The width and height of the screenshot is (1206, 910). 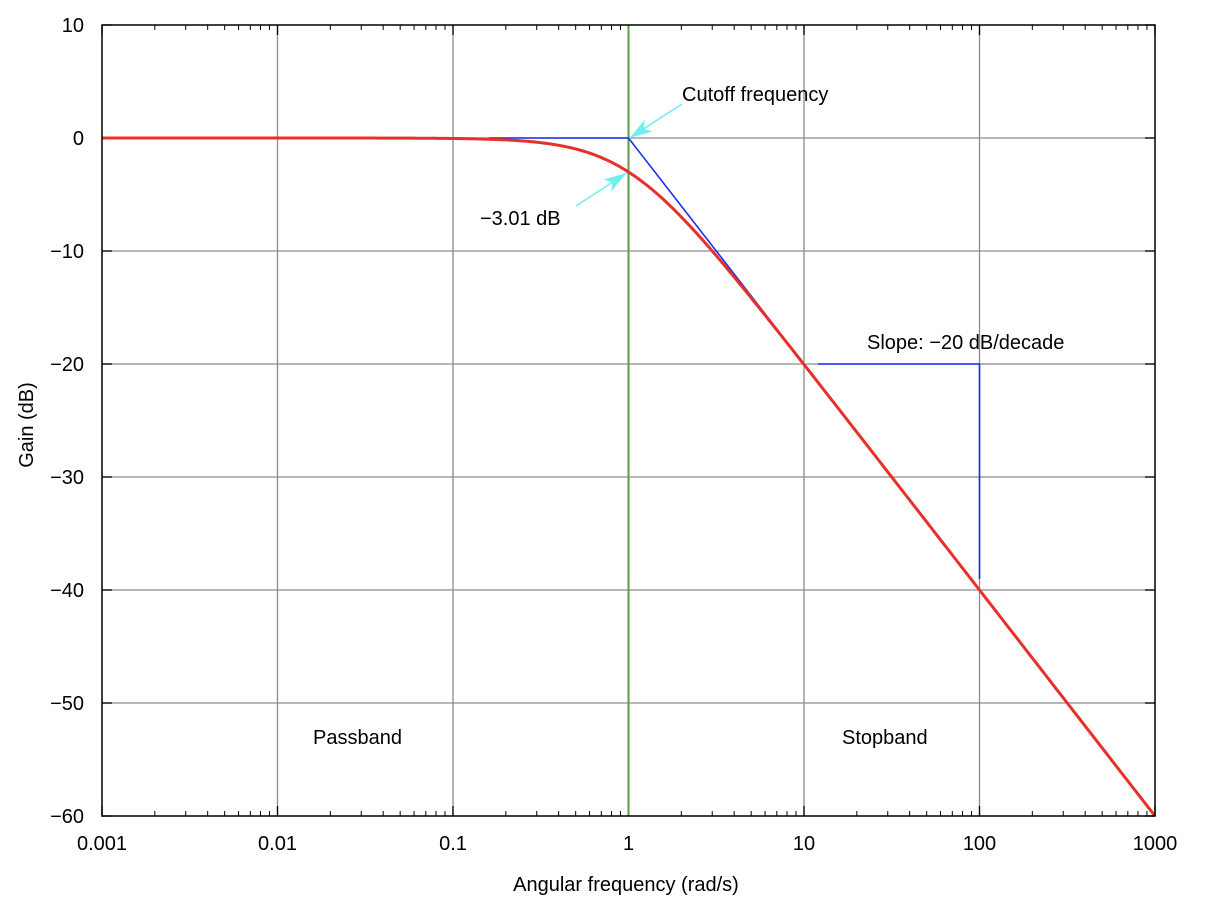 What do you see at coordinates (965, 343) in the screenshot?
I see `annotation-slope: Slope: −20 dB/decade` at bounding box center [965, 343].